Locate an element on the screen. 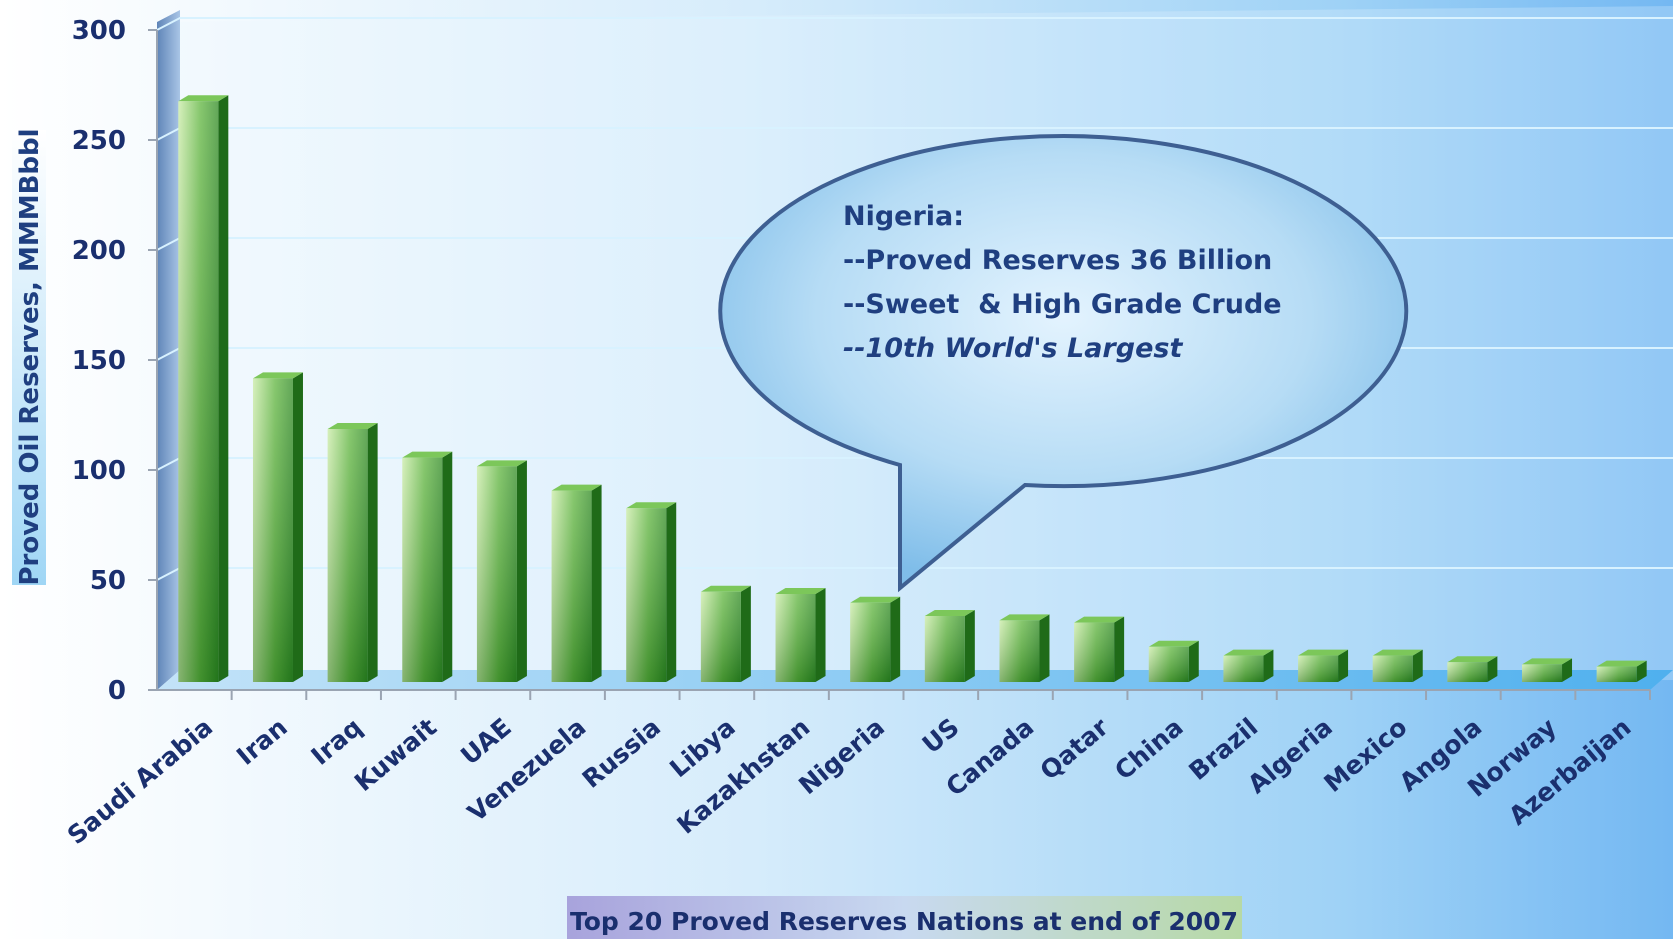  y-tick-label: 150 is located at coordinates (99, 361).